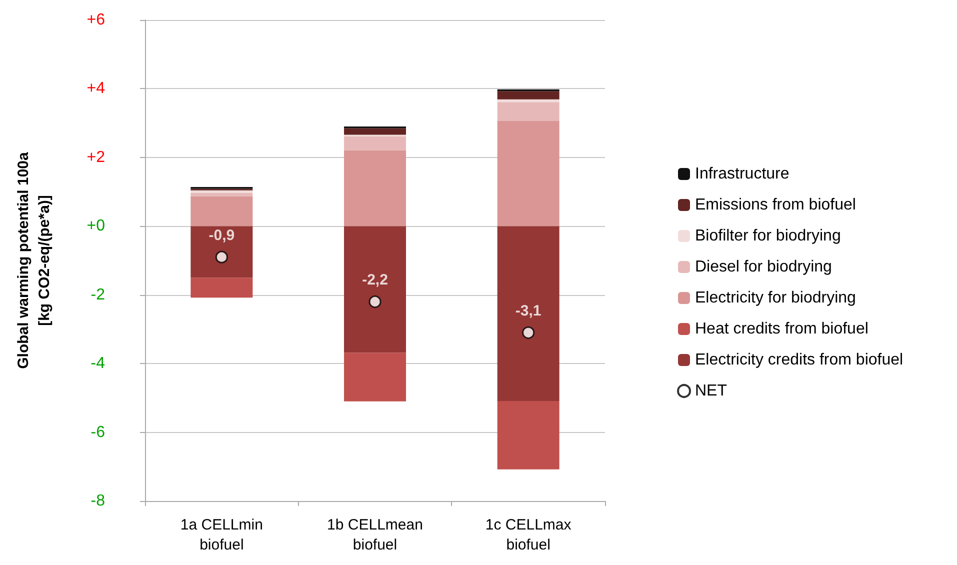  I want to click on data-label: -0,9, so click(221, 235).